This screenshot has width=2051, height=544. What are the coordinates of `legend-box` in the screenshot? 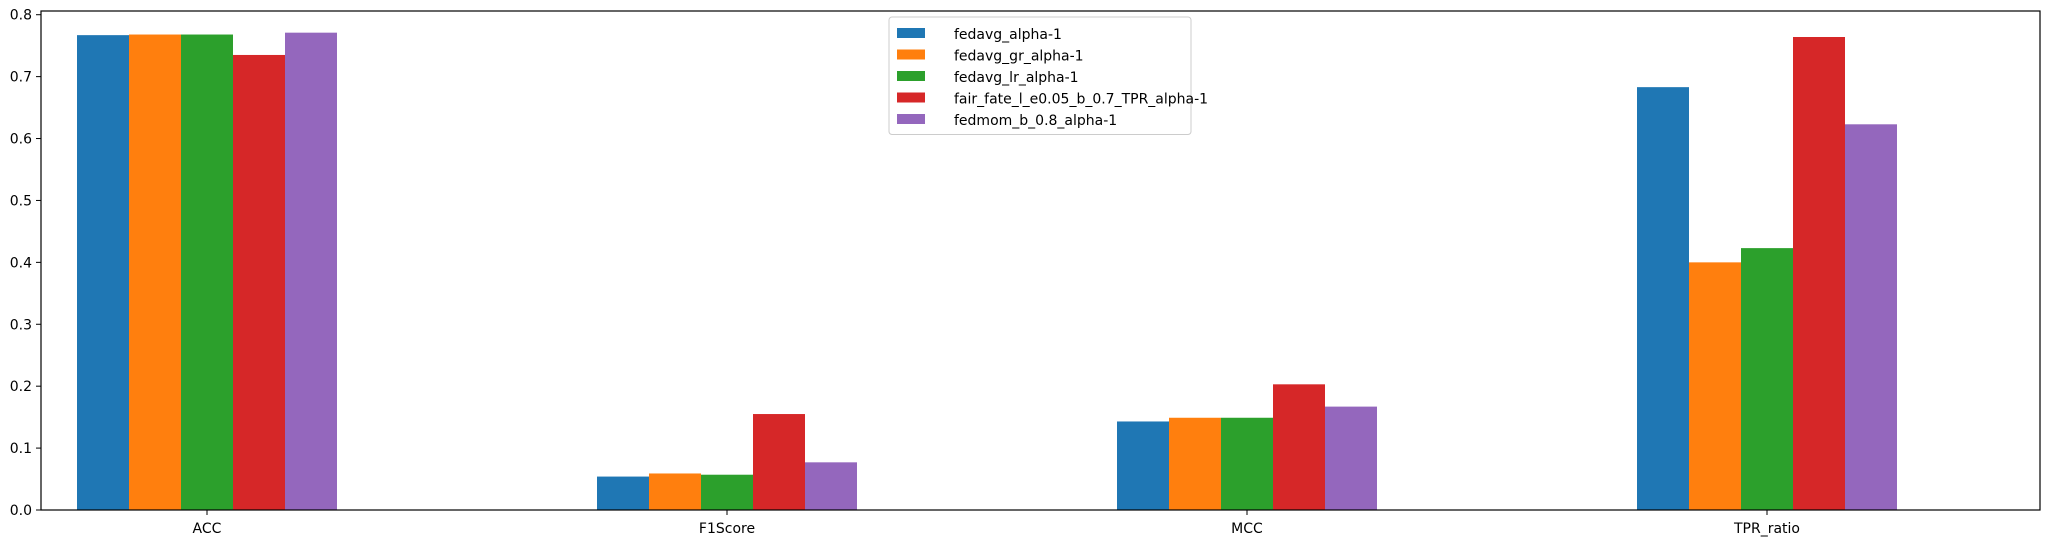 It's located at (1040, 75).